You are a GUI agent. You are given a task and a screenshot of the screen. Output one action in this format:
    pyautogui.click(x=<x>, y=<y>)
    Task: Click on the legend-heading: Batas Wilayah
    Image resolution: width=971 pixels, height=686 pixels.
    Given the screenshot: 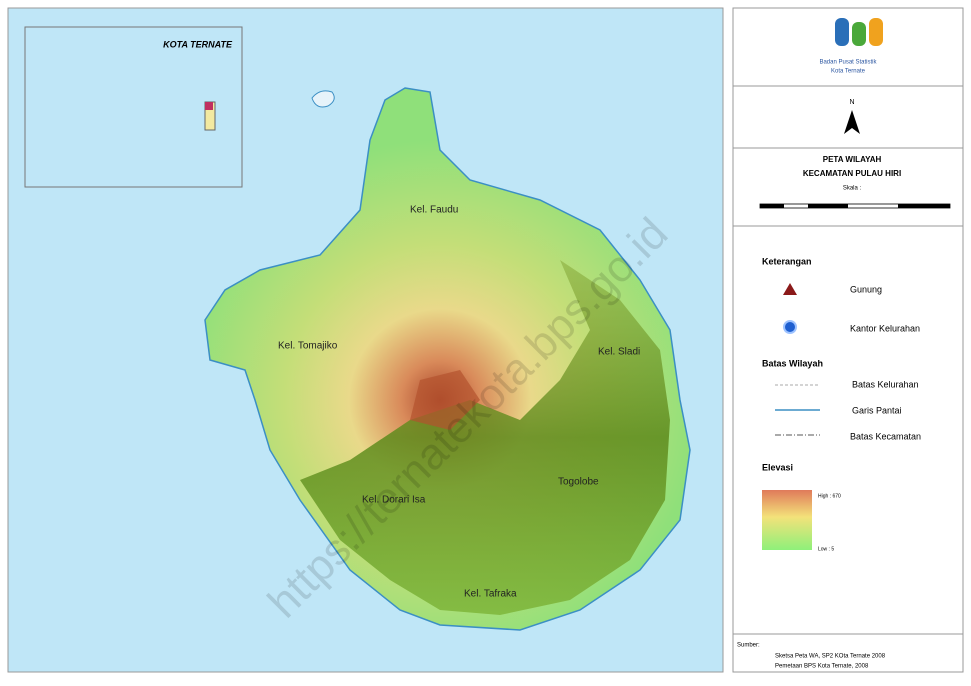 What is the action you would take?
    pyautogui.click(x=792, y=363)
    